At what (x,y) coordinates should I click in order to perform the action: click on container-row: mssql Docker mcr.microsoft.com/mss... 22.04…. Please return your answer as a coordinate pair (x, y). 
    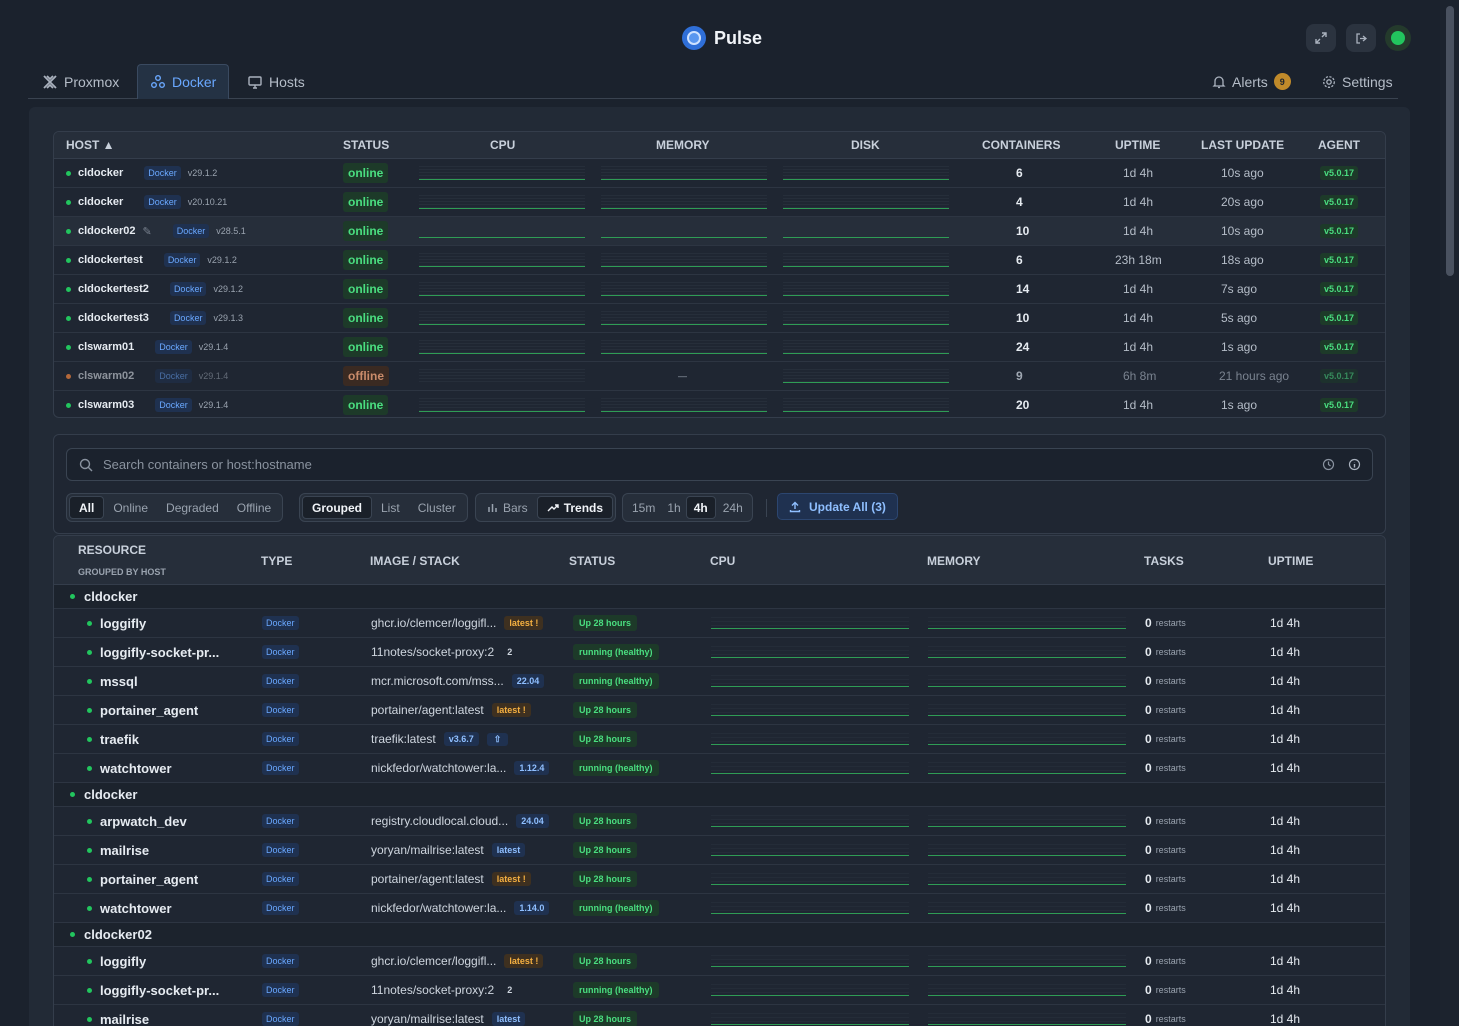
    Looking at the image, I should click on (719, 681).